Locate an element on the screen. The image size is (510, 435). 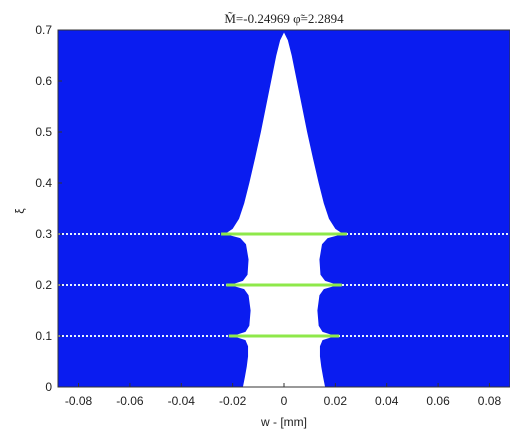
x-tick-label: 0.08 is located at coordinates (490, 401).